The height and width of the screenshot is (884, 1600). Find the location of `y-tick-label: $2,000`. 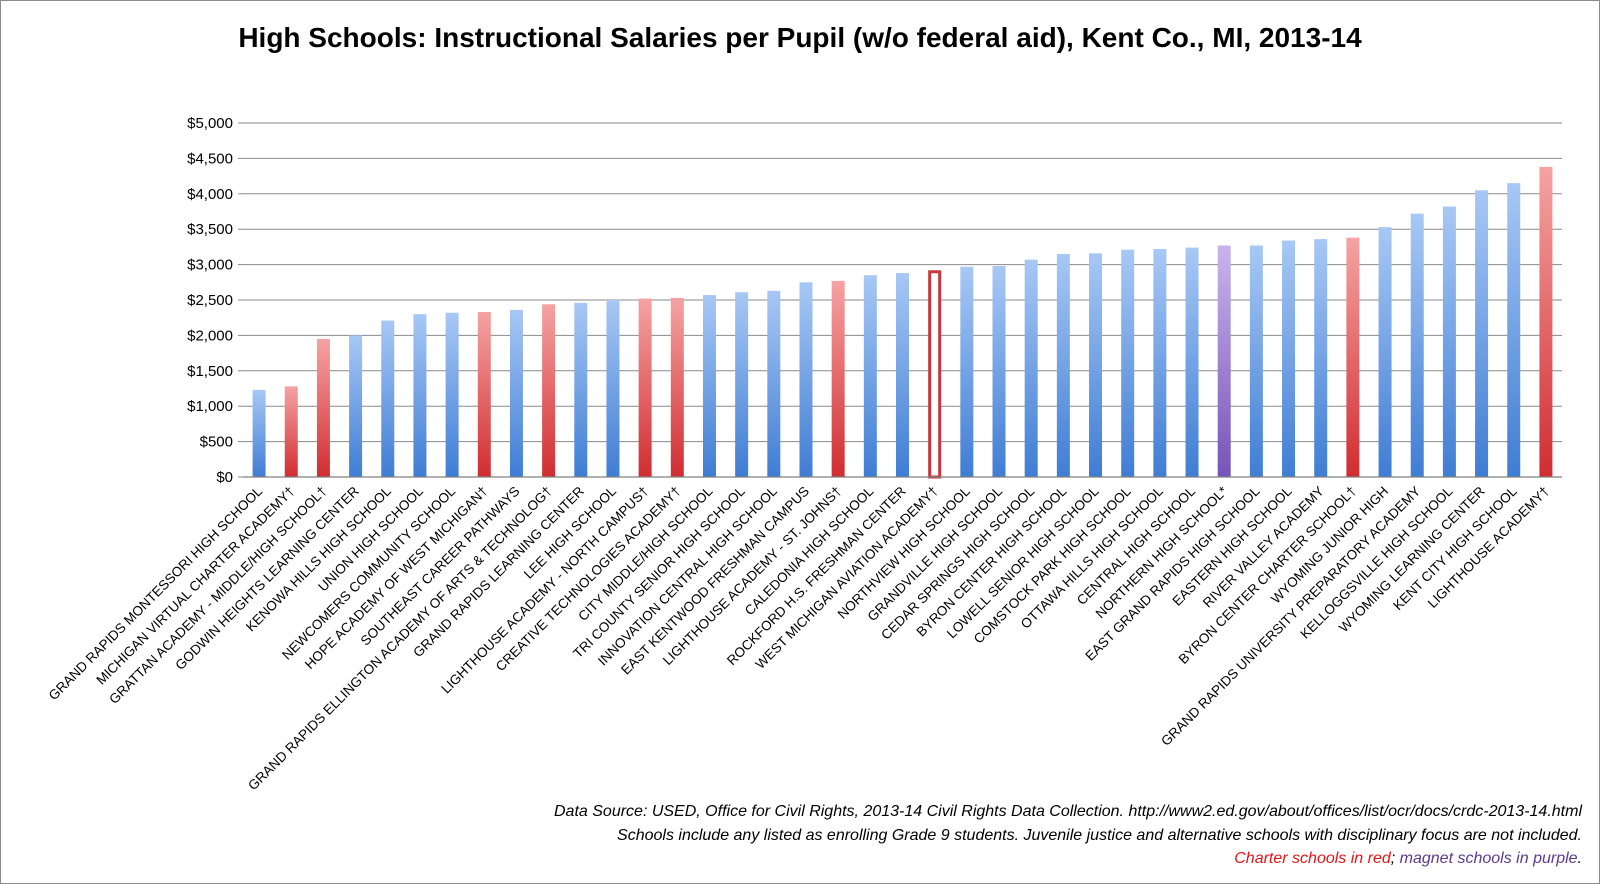

y-tick-label: $2,000 is located at coordinates (210, 335).